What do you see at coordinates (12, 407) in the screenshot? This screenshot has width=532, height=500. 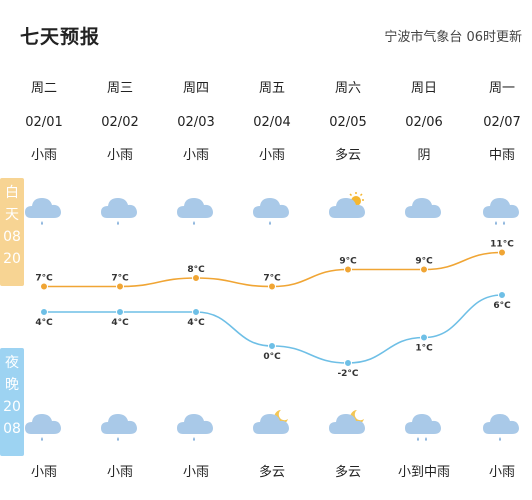 I see `night-band-char: 20` at bounding box center [12, 407].